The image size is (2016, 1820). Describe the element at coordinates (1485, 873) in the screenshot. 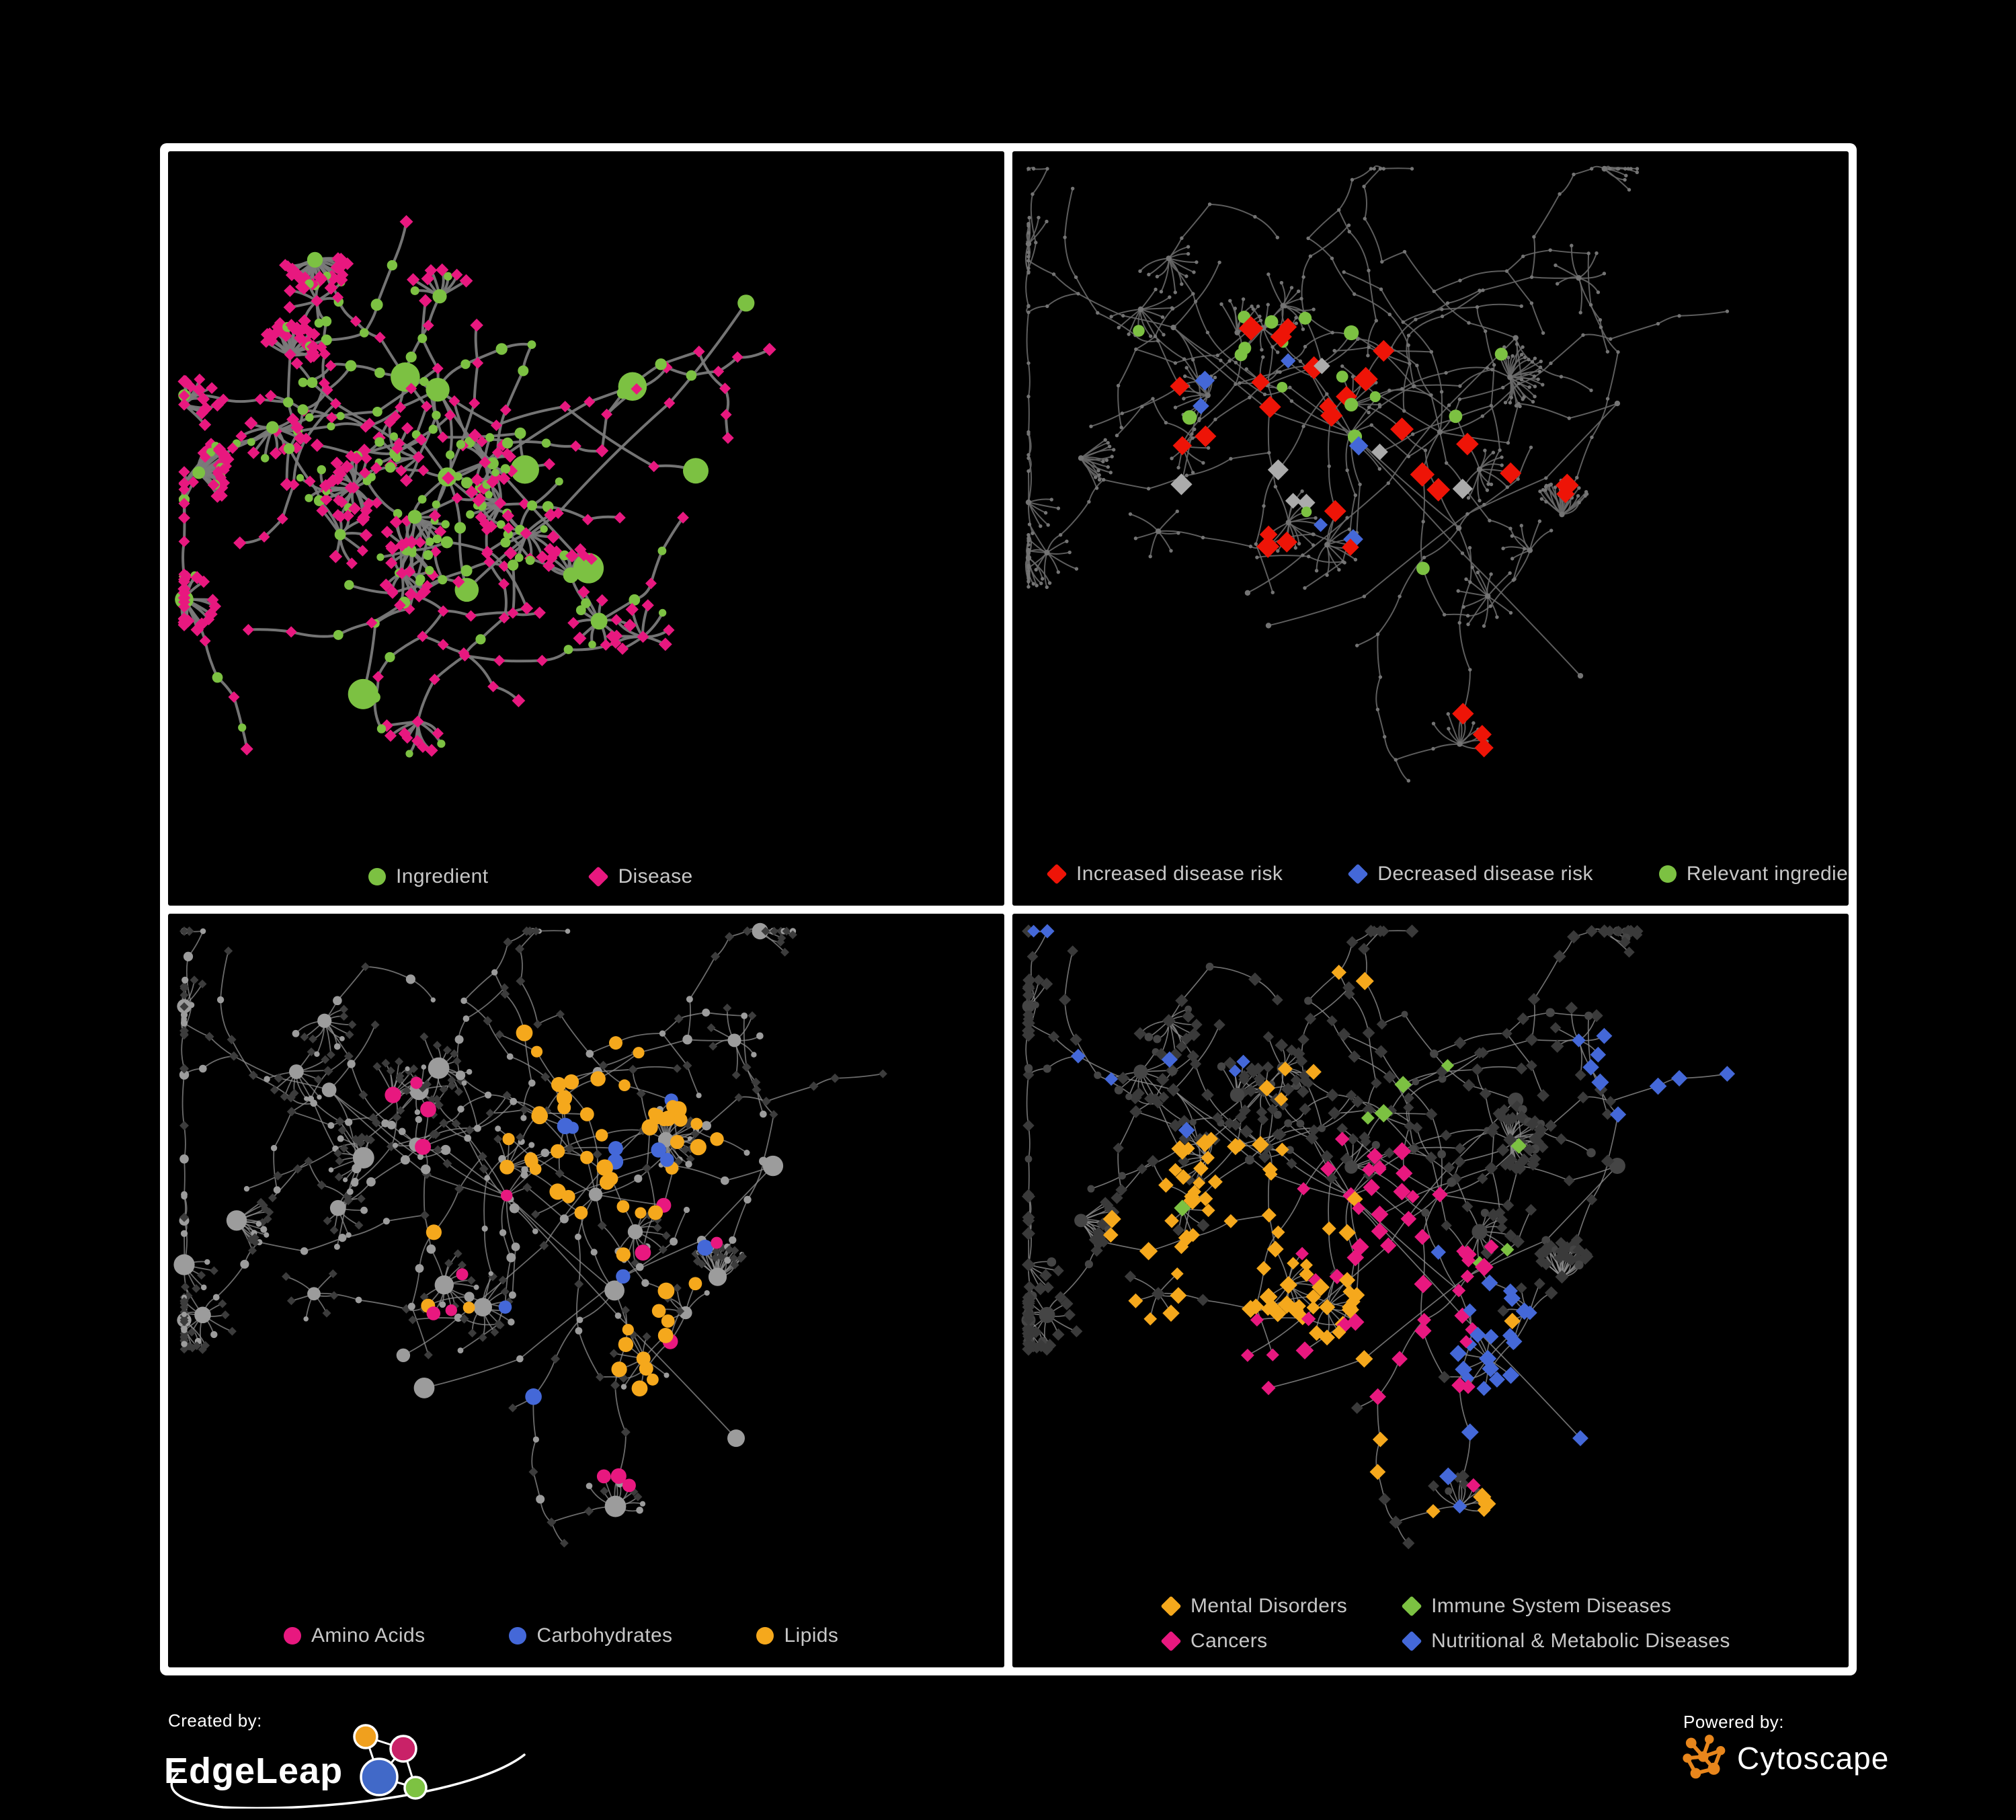

I see `legend-label-decreased-risk: Decreased disease risk` at that location.